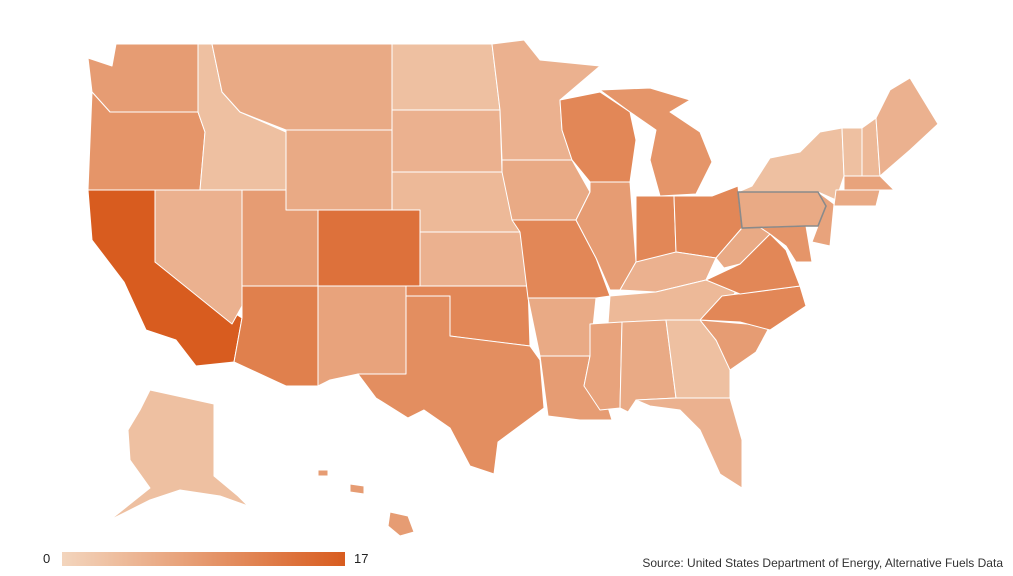 This screenshot has height=576, width=1013. What do you see at coordinates (698, 359) in the screenshot?
I see `state-georgia` at bounding box center [698, 359].